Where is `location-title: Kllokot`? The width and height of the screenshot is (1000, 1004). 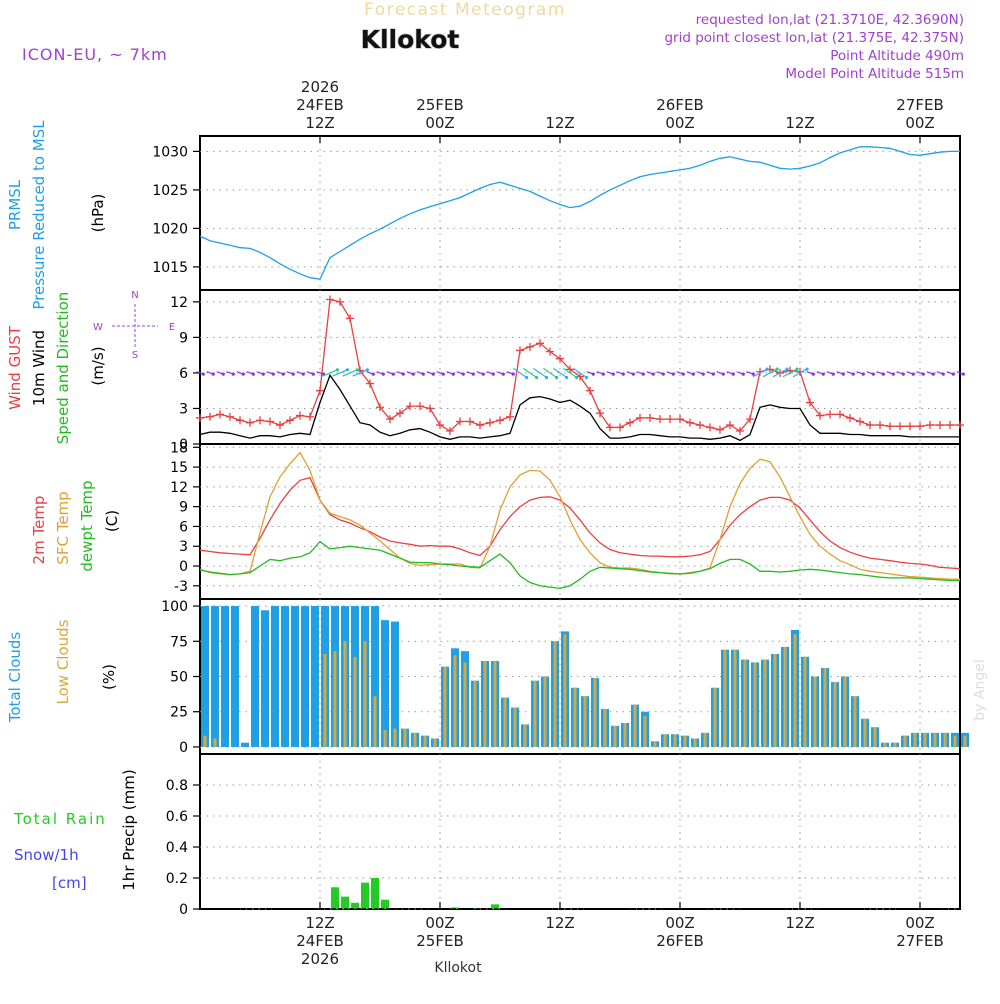 location-title: Kllokot is located at coordinates (410, 39).